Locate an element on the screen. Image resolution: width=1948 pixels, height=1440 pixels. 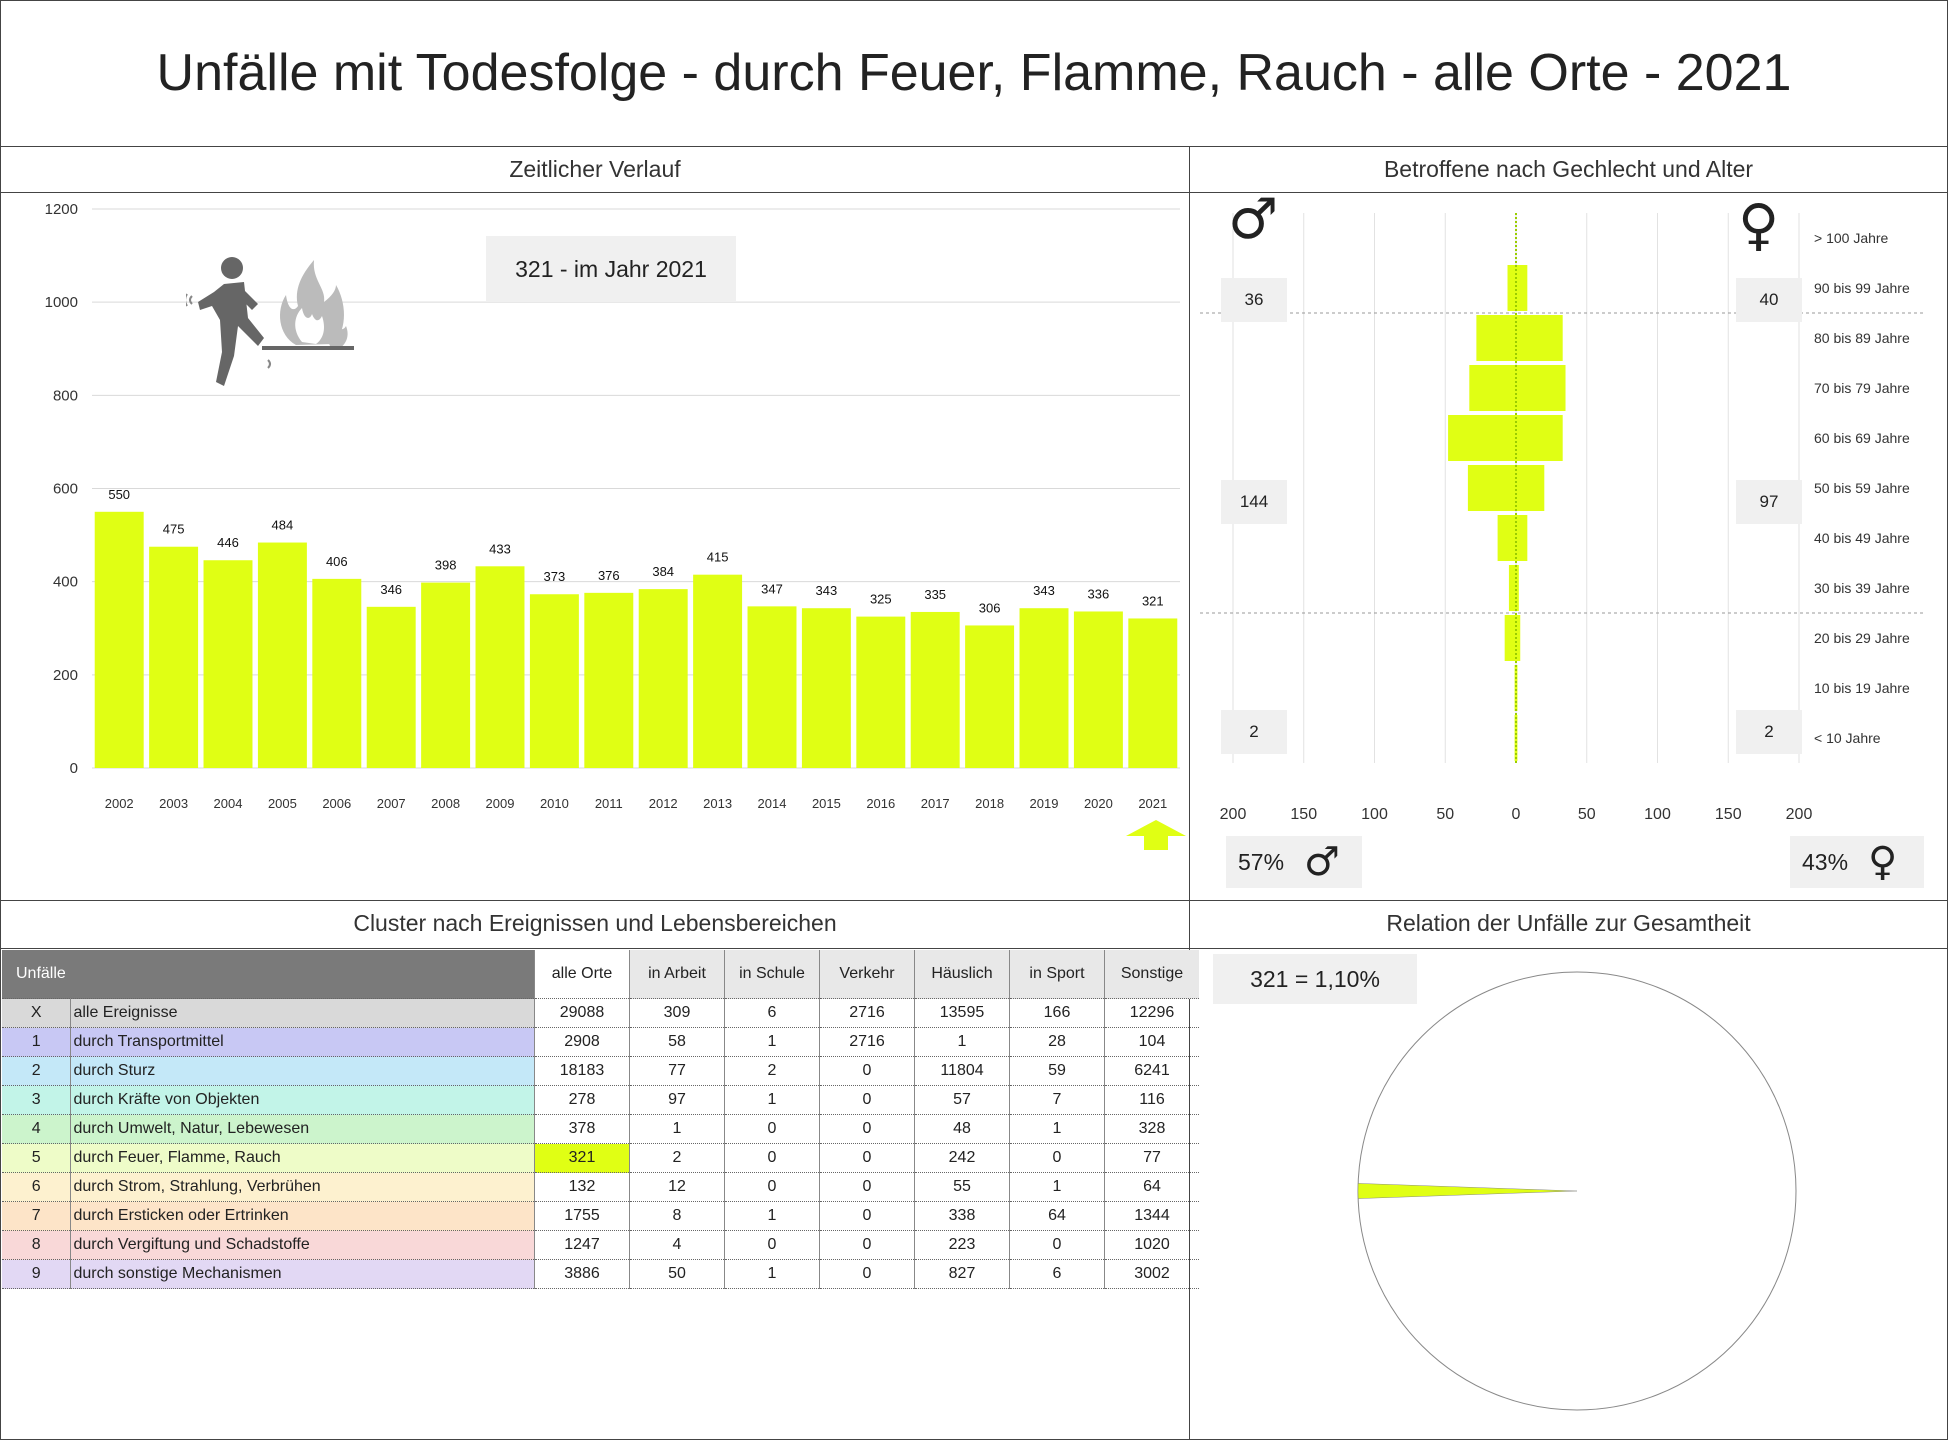
relation-heading: Relation der Unfälle zur Gesamtheit is located at coordinates (1568, 923).